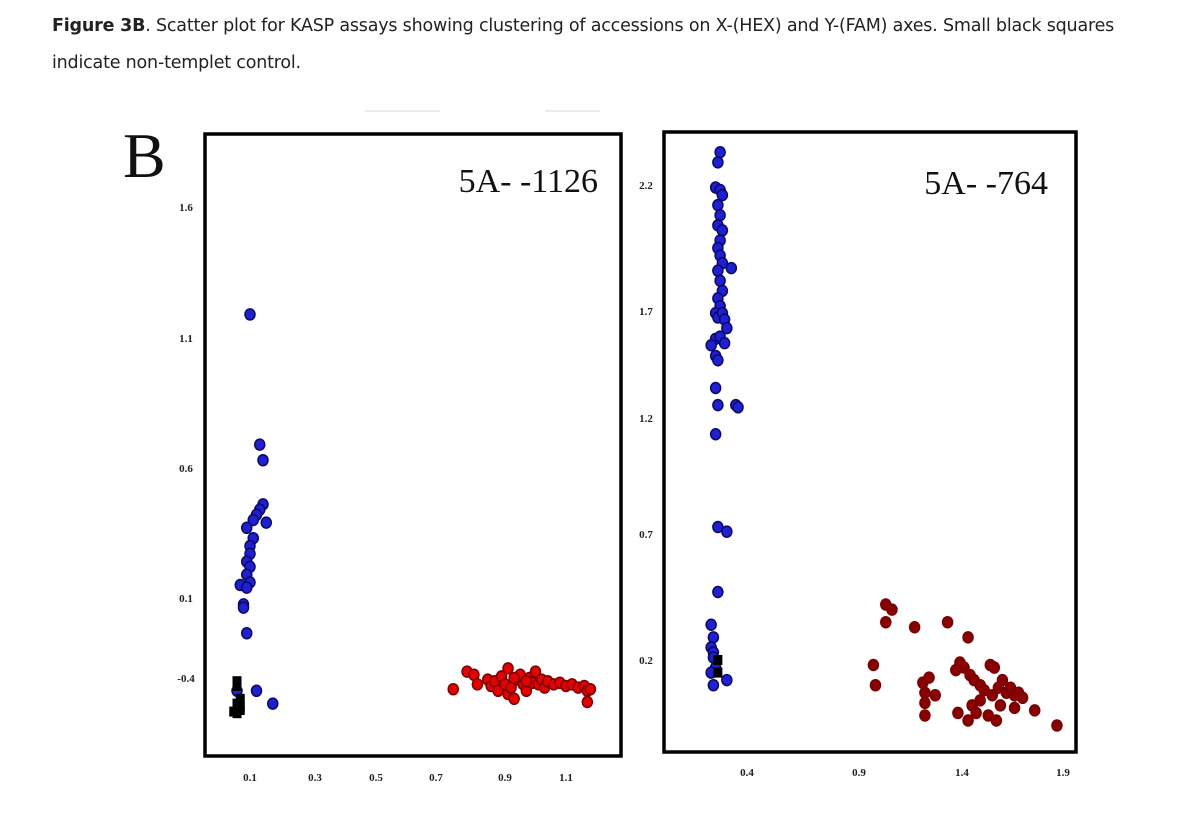 Image resolution: width=1196 pixels, height=822 pixels. I want to click on y-tick-label: 0.7, so click(646, 535).